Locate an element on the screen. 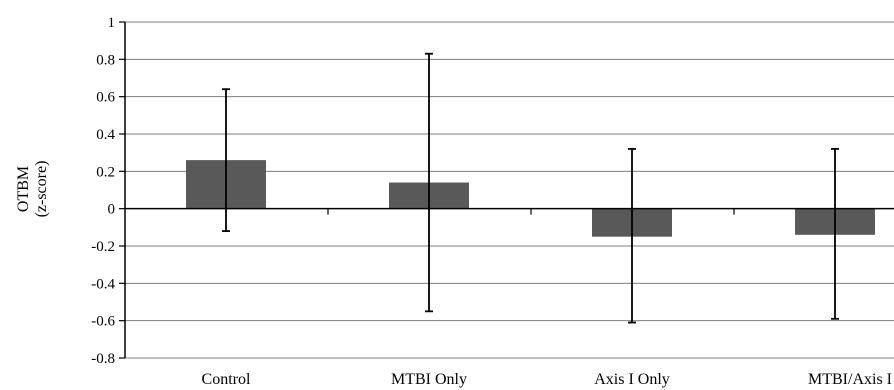 This screenshot has width=894, height=390. category-label: MTBI/Axis I is located at coordinates (850, 379).